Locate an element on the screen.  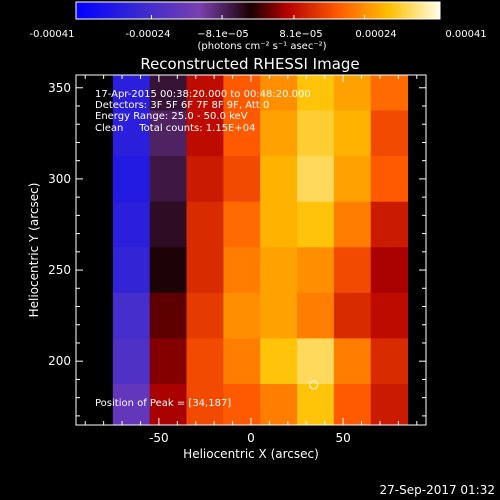
y-tick-label-0: 200 is located at coordinates (59, 361).